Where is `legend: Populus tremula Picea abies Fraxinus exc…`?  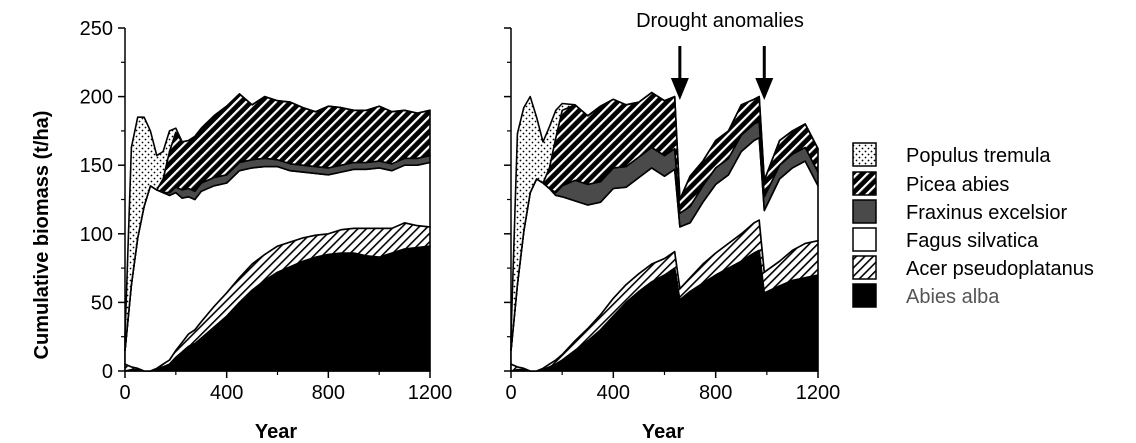
legend: Populus tremula Picea abies Fraxinus exc… is located at coordinates (973, 225).